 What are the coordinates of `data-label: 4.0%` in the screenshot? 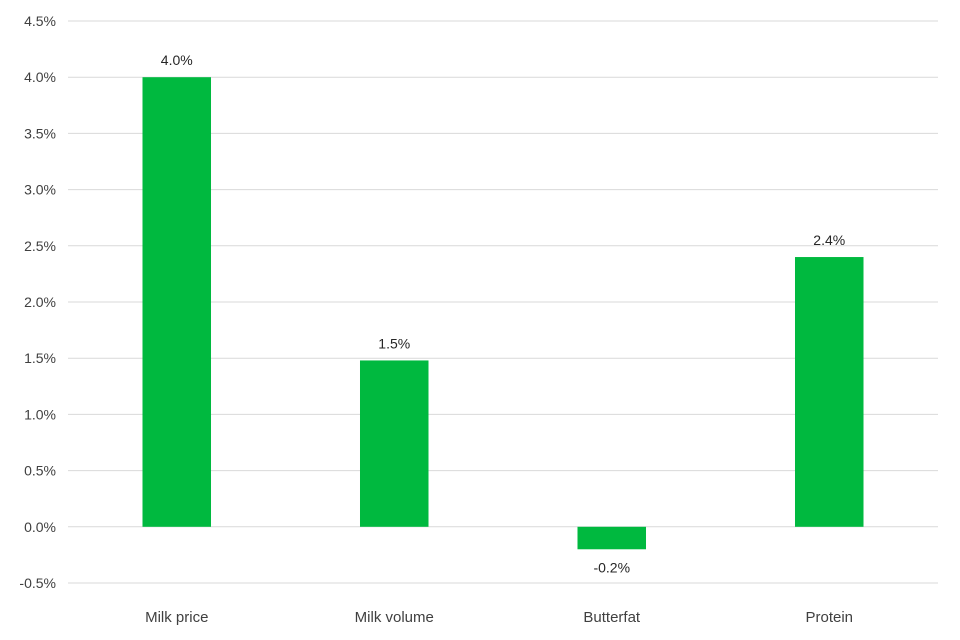 It's located at (177, 60).